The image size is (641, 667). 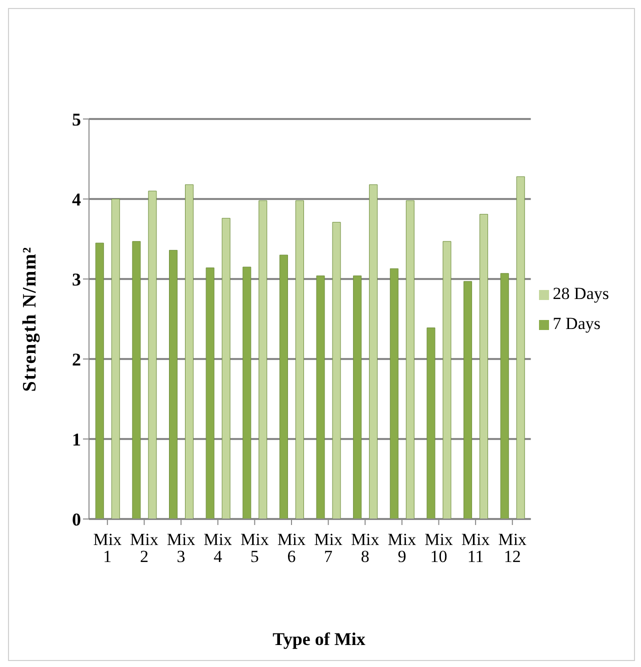 What do you see at coordinates (76, 359) in the screenshot?
I see `y-tick-label: 2` at bounding box center [76, 359].